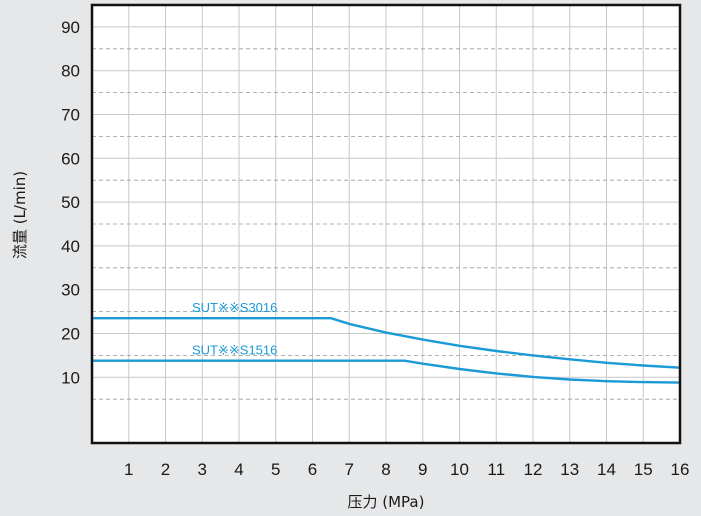 The height and width of the screenshot is (516, 701). I want to click on x-tick-label: 2, so click(165, 469).